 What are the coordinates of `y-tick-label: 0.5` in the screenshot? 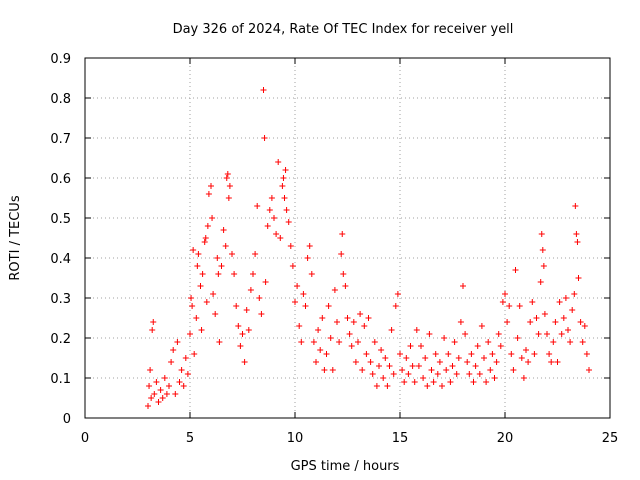 It's located at (60, 219).